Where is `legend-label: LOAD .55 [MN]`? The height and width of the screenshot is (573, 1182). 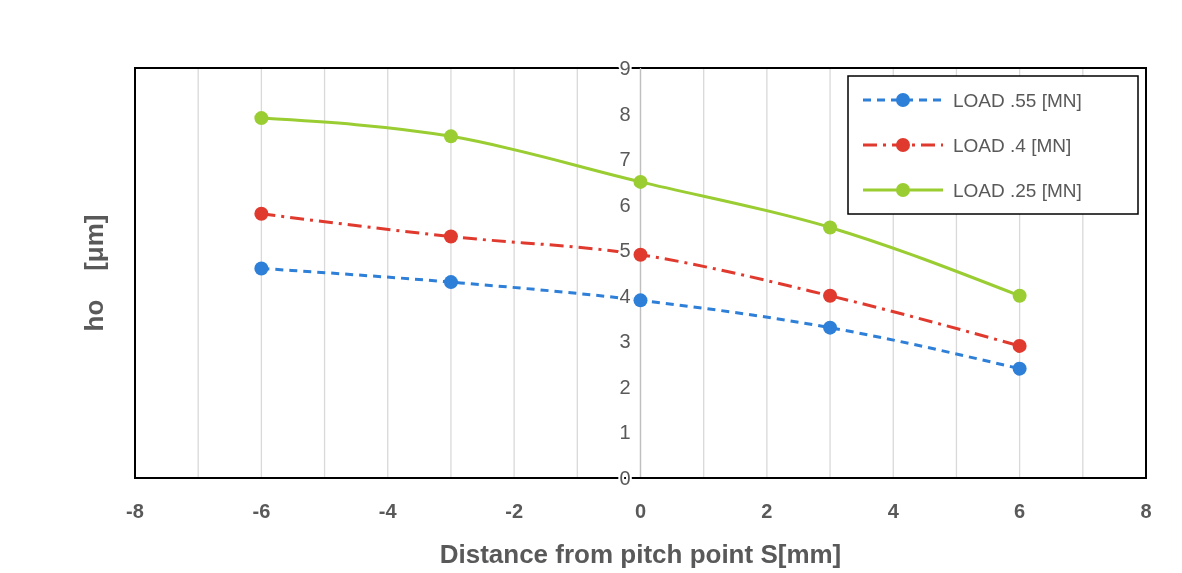 legend-label: LOAD .55 [MN] is located at coordinates (1017, 100).